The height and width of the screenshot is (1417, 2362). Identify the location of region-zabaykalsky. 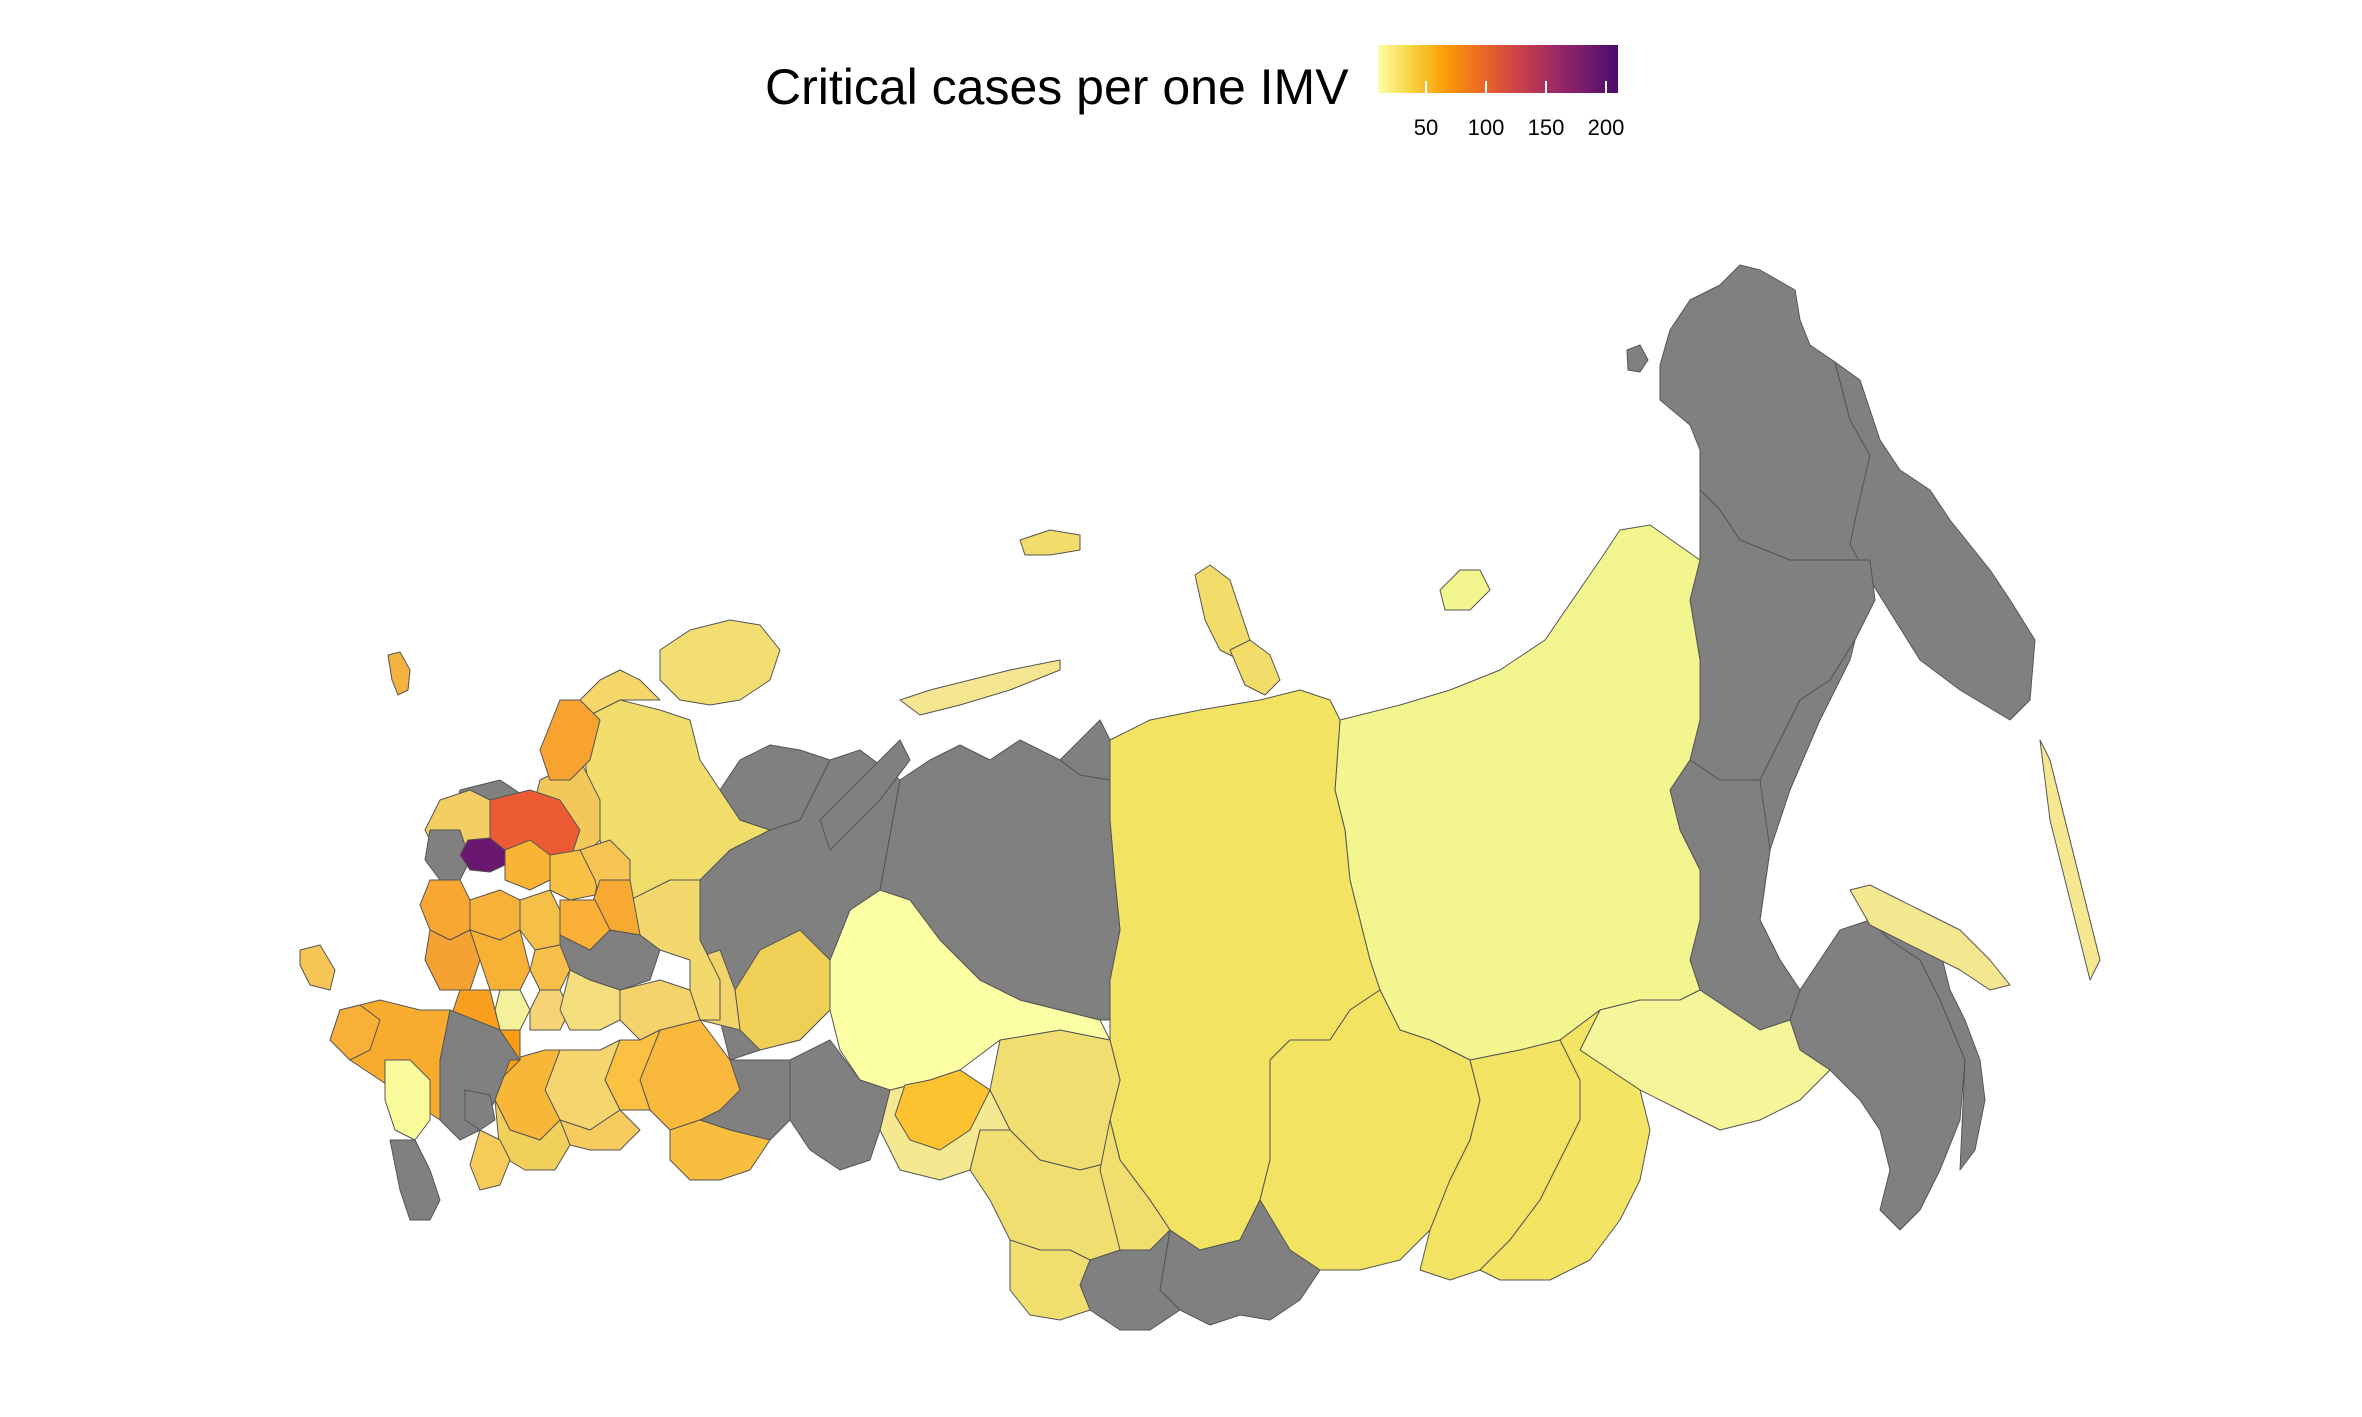
(1565, 1145).